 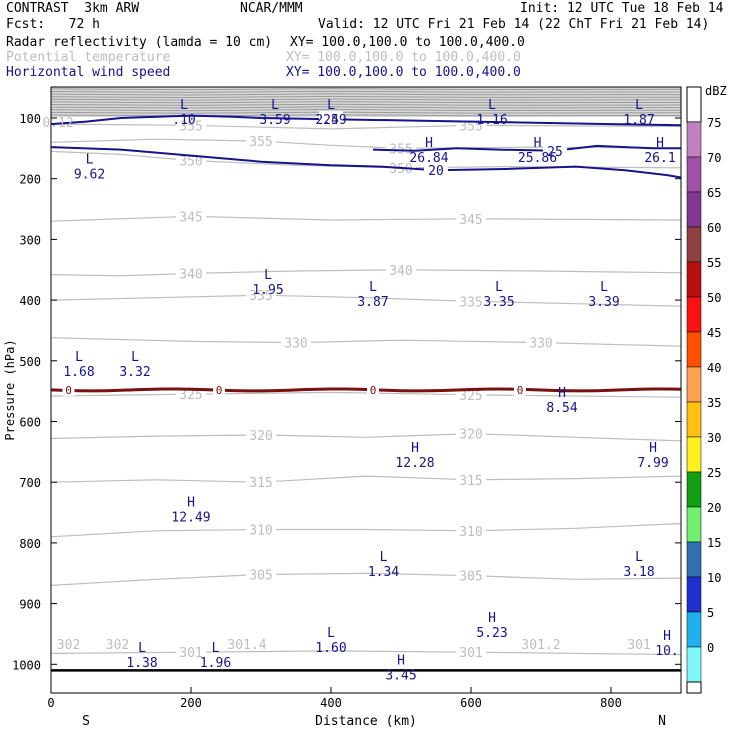 What do you see at coordinates (710, 648) in the screenshot?
I see `colorbar-label: 0` at bounding box center [710, 648].